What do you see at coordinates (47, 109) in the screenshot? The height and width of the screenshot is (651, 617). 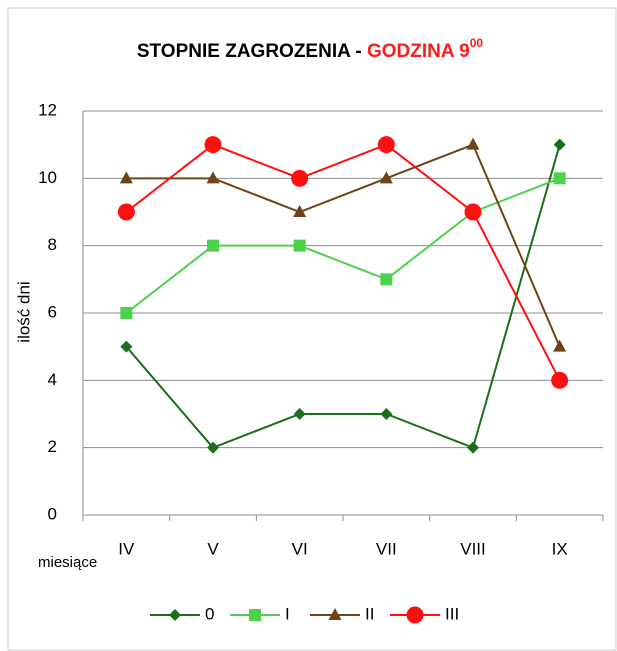 I see `y-tick-label: 12` at bounding box center [47, 109].